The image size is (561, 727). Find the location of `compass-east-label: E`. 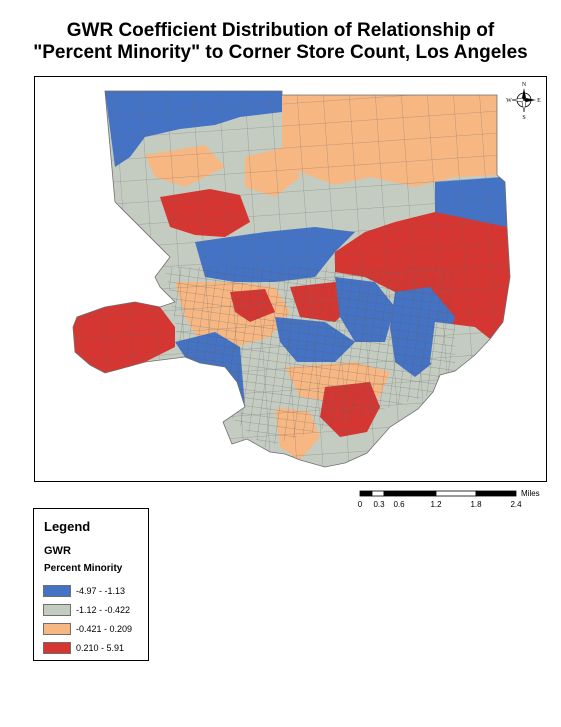

compass-east-label: E is located at coordinates (539, 101).